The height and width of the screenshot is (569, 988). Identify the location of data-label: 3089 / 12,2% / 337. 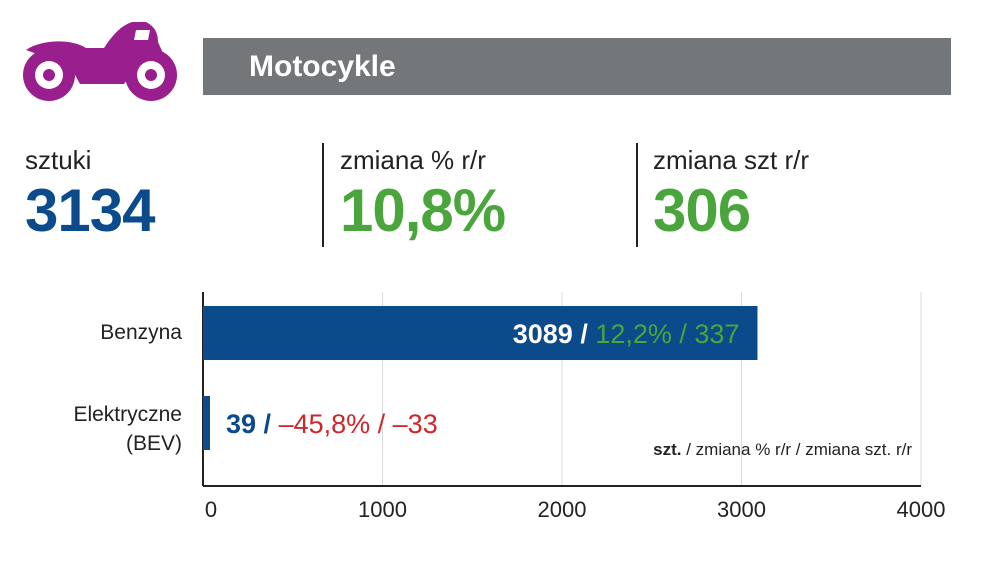
(626, 334).